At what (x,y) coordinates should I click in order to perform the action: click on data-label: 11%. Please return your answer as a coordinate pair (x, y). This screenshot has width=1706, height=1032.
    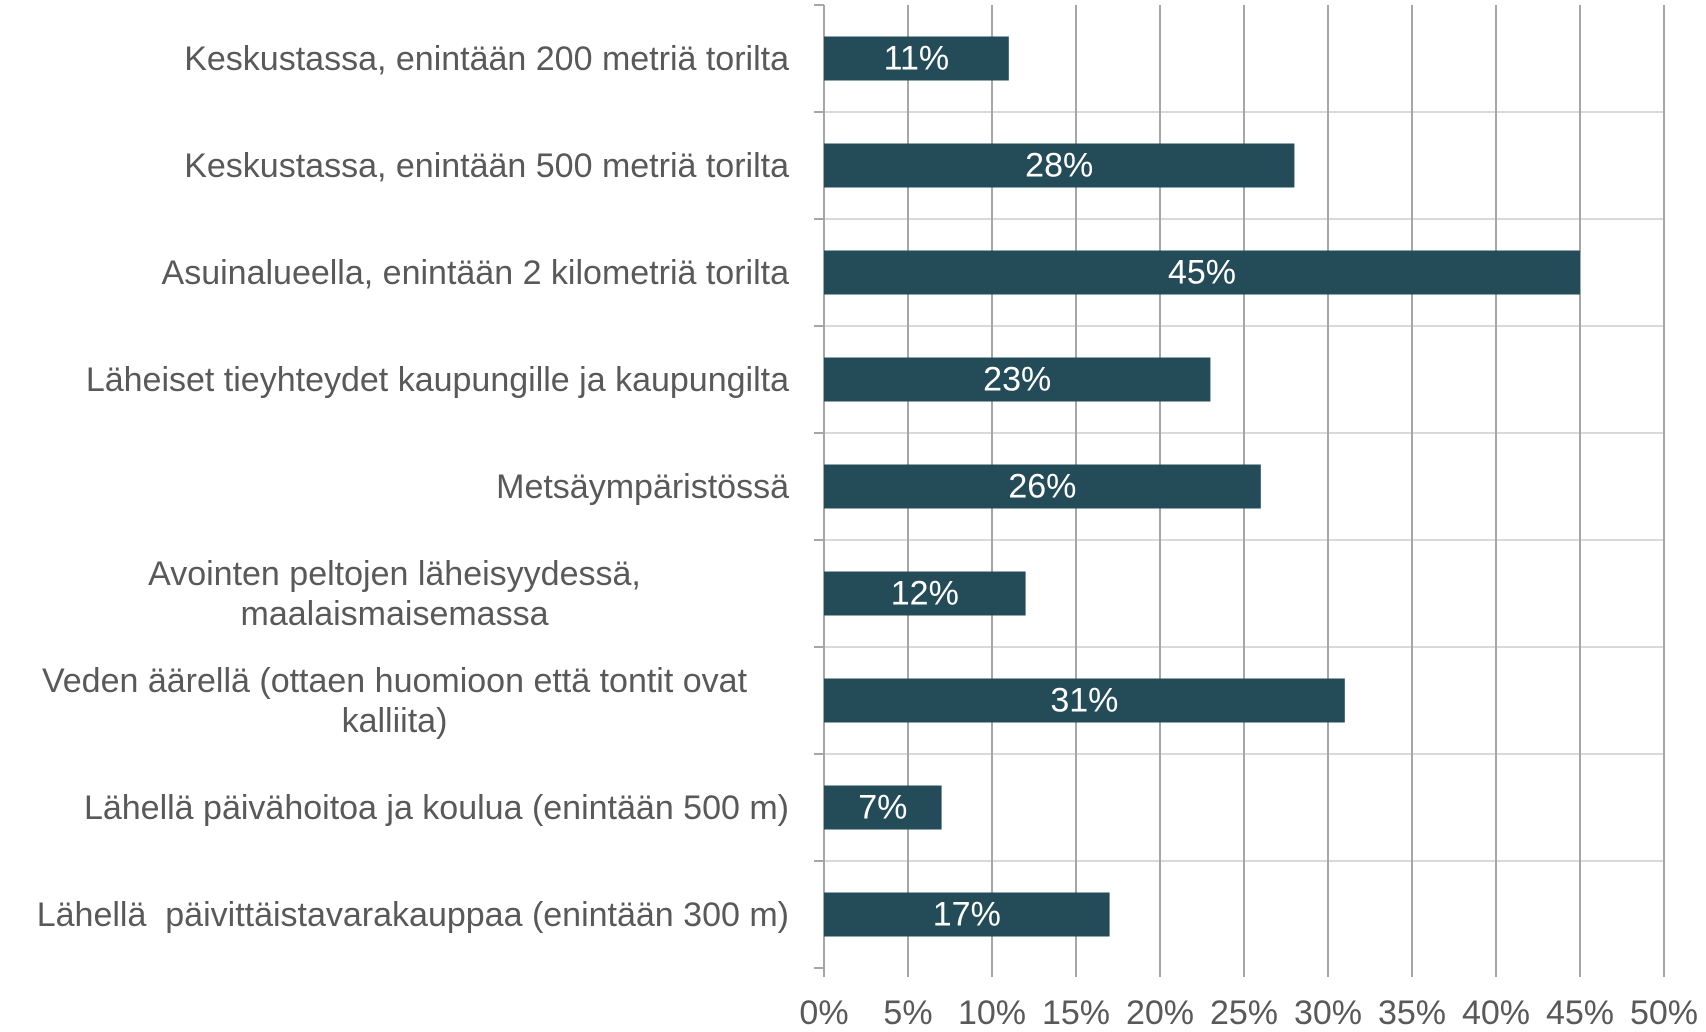
    Looking at the image, I should click on (917, 58).